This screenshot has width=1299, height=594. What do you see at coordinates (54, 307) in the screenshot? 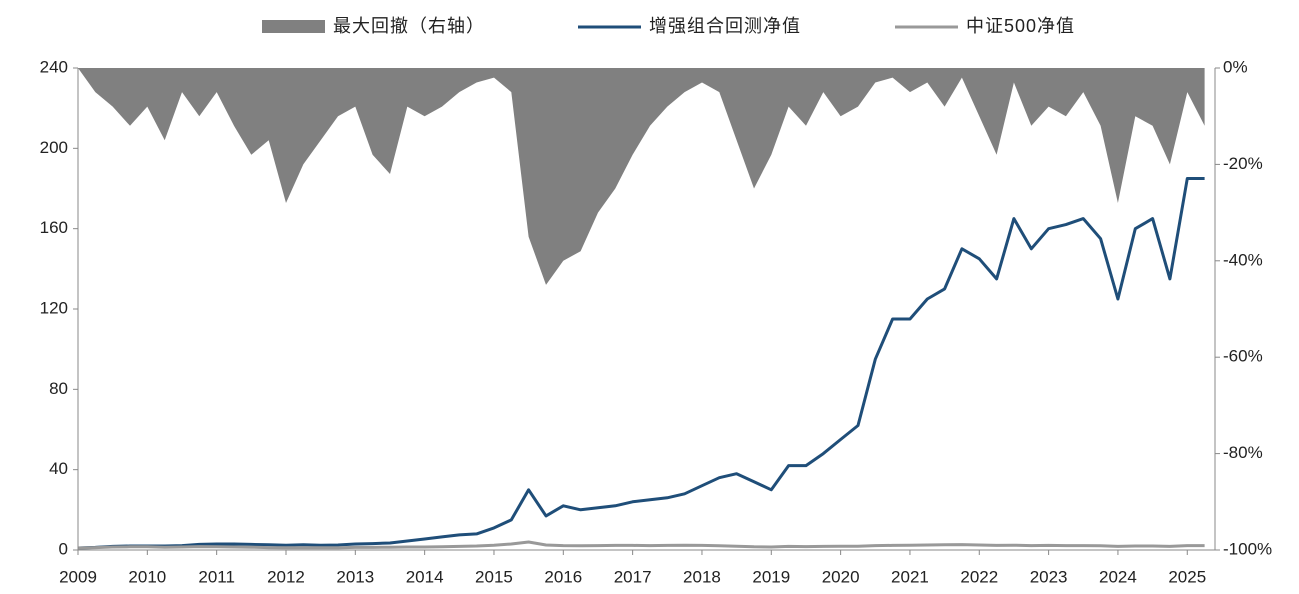
I see `y-tick-label: 120` at bounding box center [54, 307].